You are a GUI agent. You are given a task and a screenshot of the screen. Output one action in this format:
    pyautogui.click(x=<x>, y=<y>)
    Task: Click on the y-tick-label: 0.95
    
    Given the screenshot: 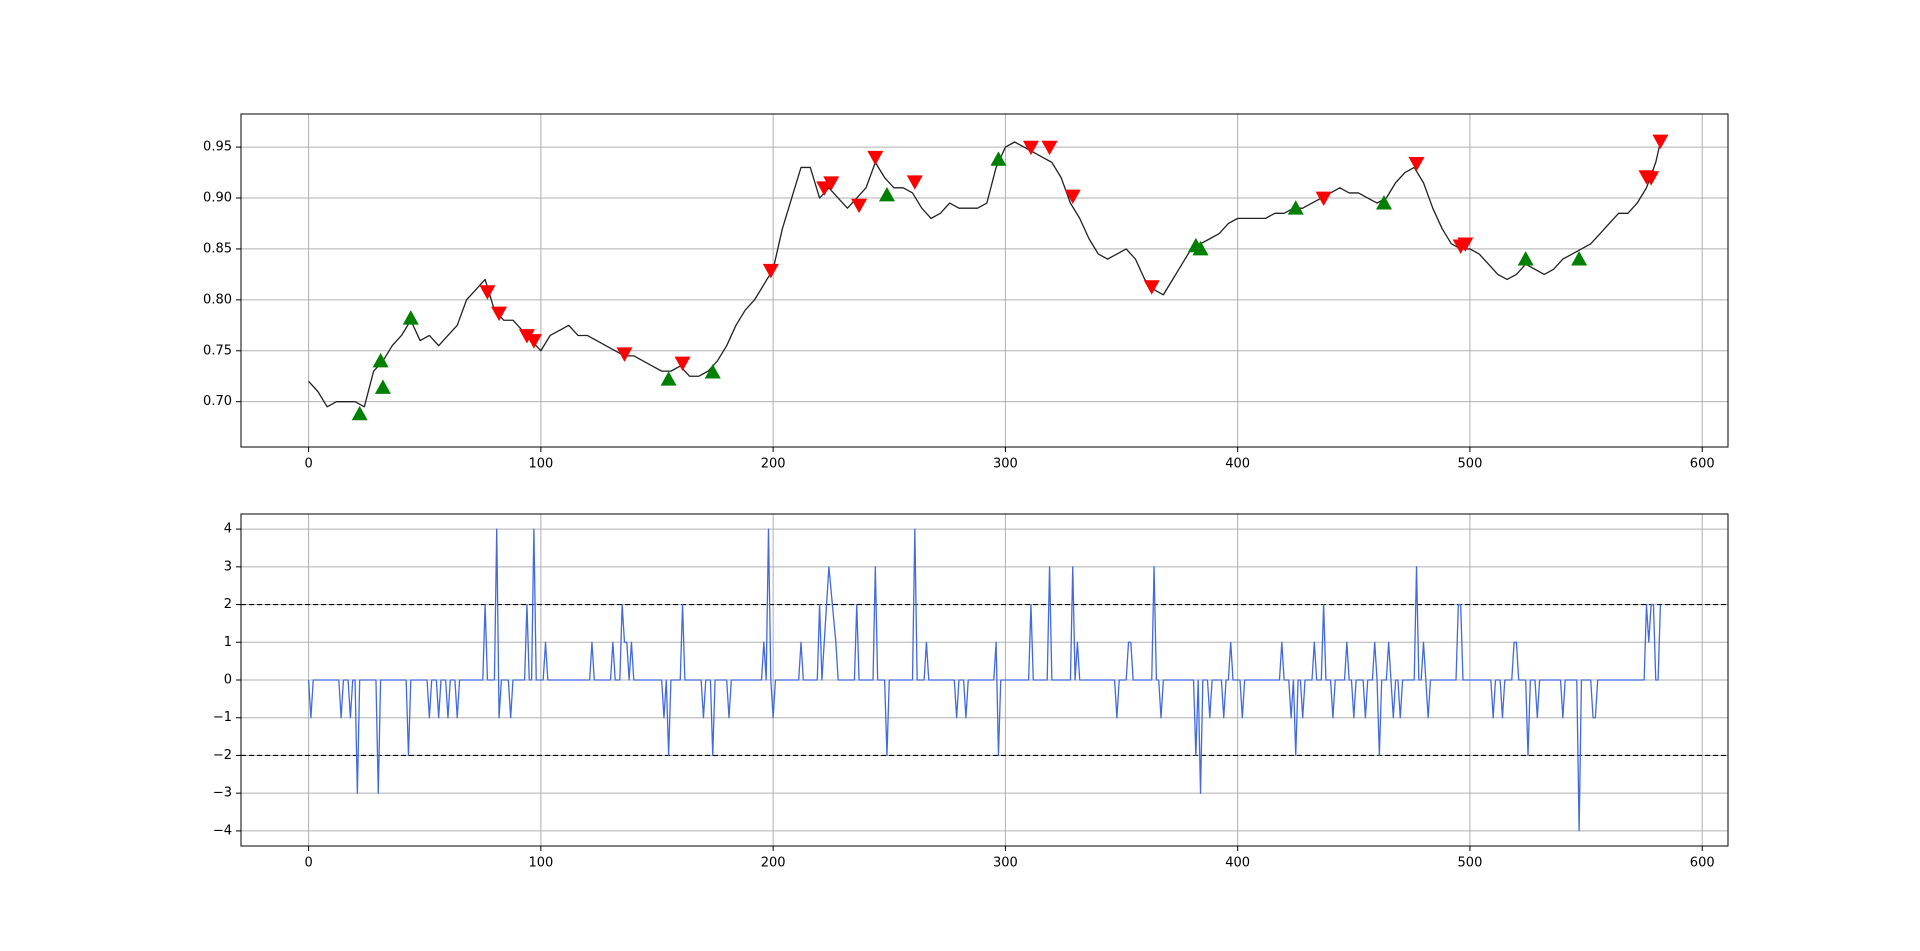 What is the action you would take?
    pyautogui.click(x=217, y=147)
    